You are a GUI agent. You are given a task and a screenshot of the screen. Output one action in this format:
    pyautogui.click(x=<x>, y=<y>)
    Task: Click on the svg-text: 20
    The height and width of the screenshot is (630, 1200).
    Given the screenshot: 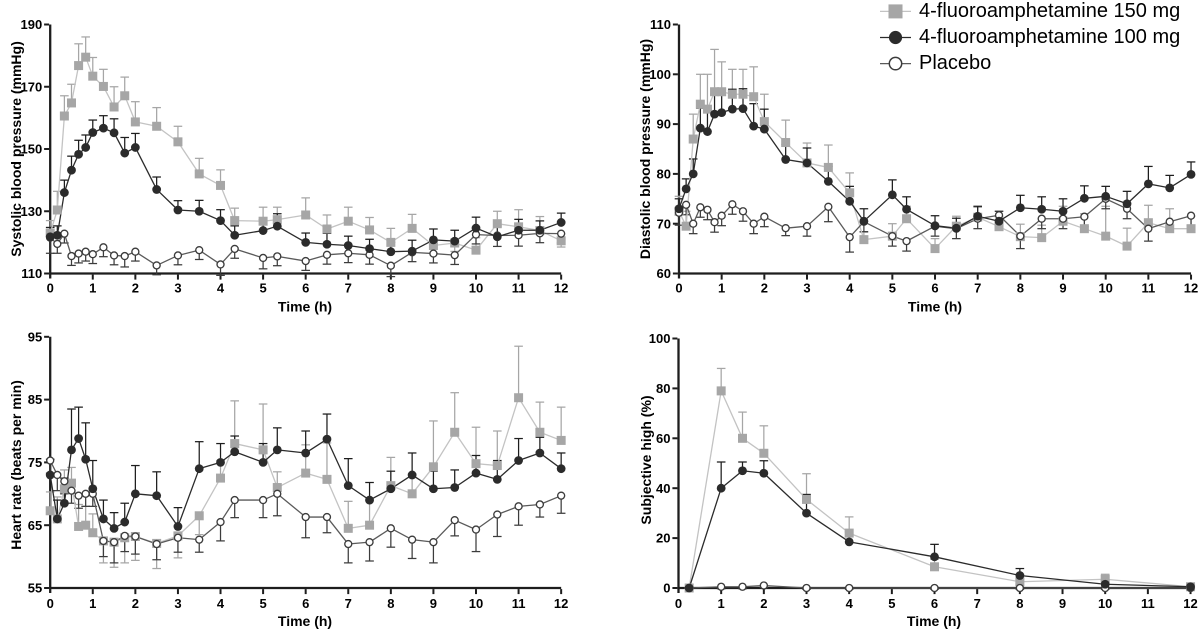 What is the action you would take?
    pyautogui.click(x=663, y=538)
    